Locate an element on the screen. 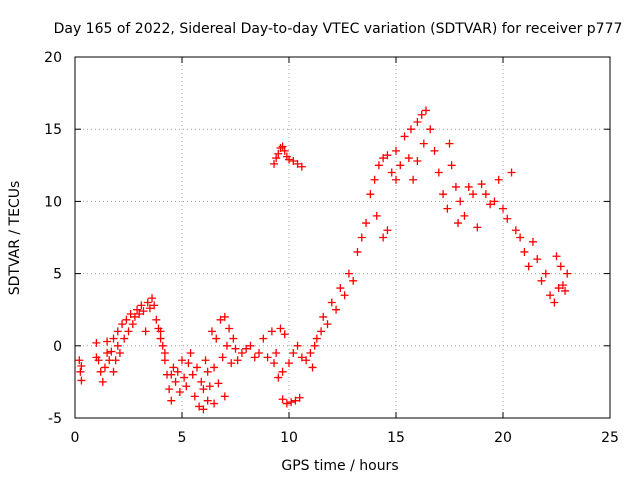 This screenshot has width=640, height=485. y-tick-label-10: 10 is located at coordinates (53, 202).